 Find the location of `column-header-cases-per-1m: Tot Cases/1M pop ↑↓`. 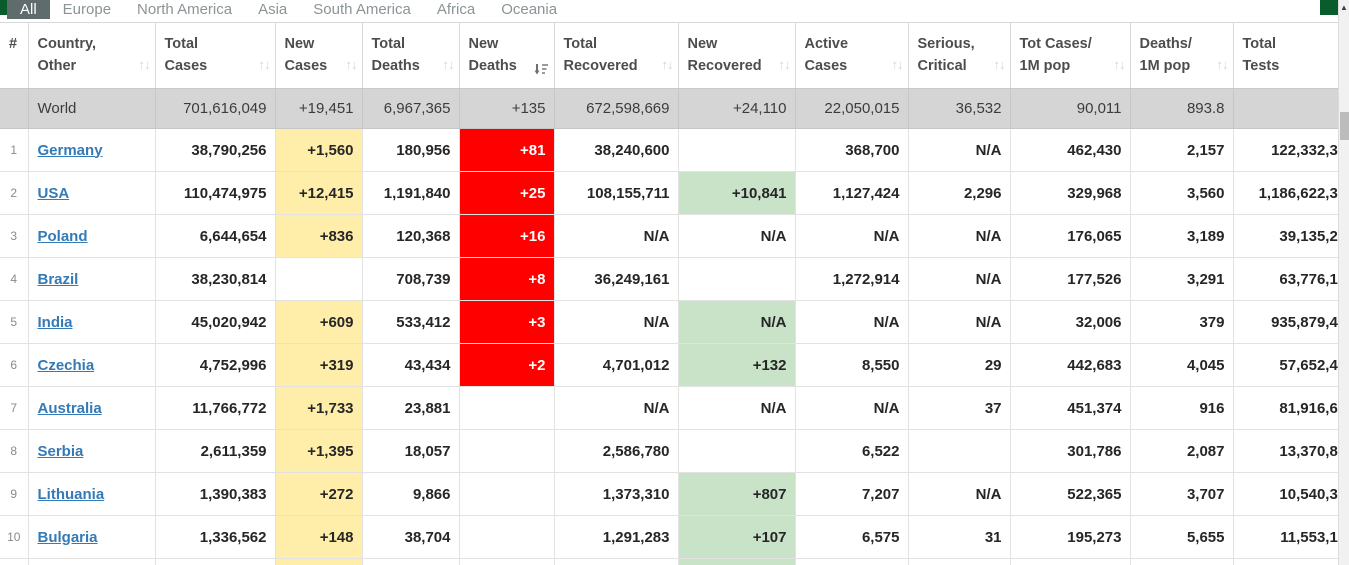

column-header-cases-per-1m: Tot Cases/1M pop ↑↓ is located at coordinates (1070, 55).